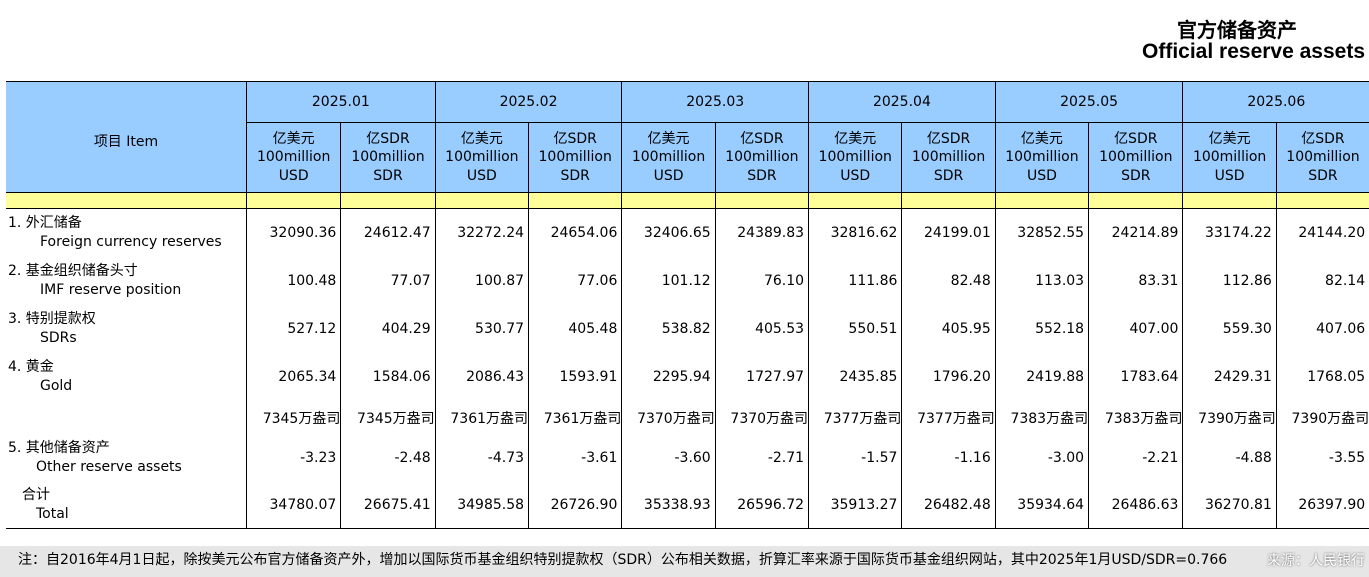 The height and width of the screenshot is (577, 1369). I want to click on table-cell: 26486.63, so click(1135, 505).